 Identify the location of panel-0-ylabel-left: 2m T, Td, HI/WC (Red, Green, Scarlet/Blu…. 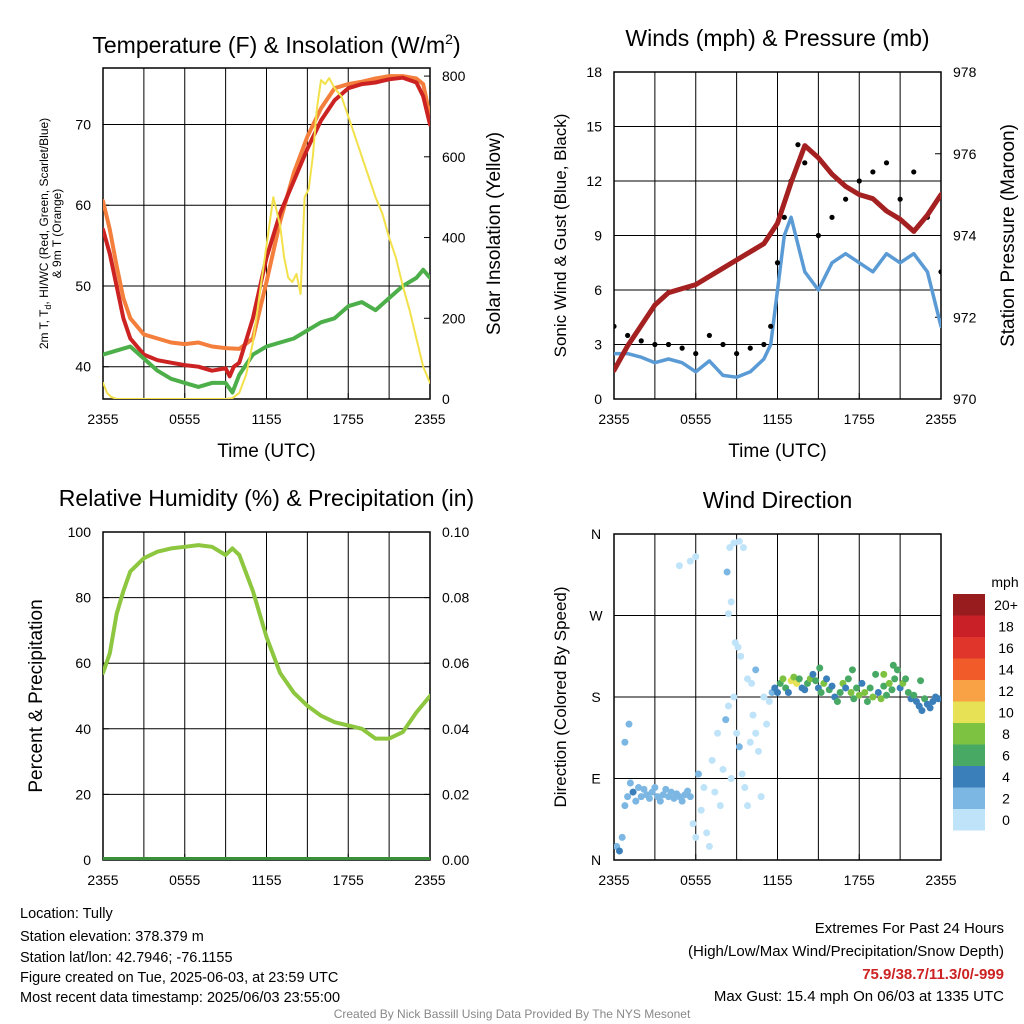
(50, 233).